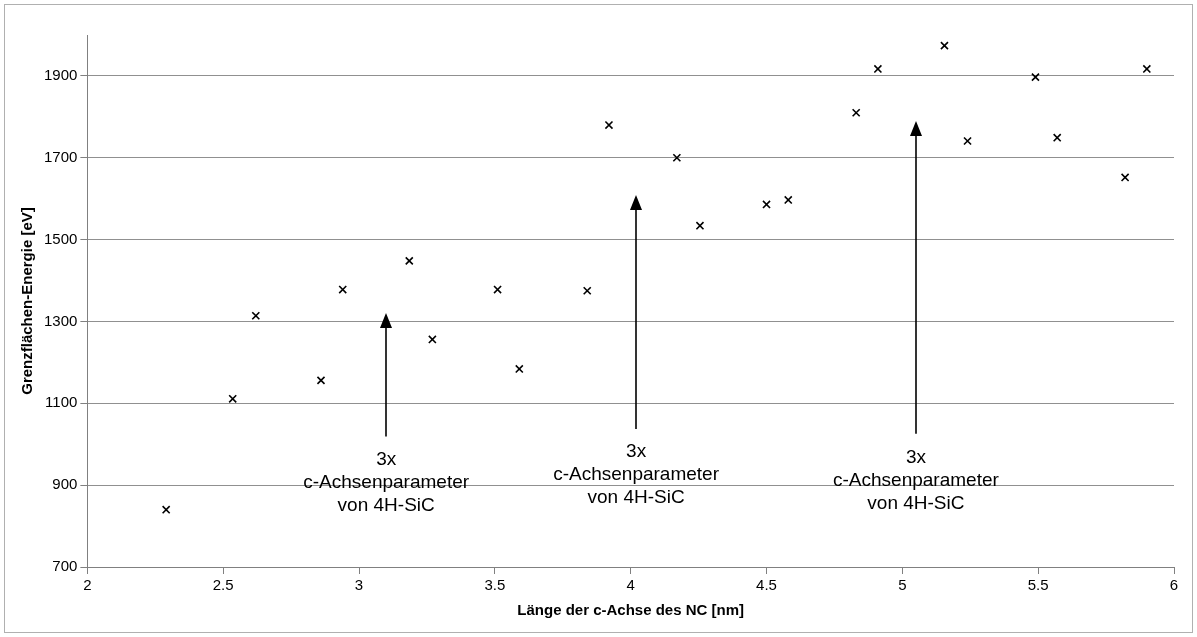  What do you see at coordinates (1038, 585) in the screenshot?
I see `x-tick-label: 5.5` at bounding box center [1038, 585].